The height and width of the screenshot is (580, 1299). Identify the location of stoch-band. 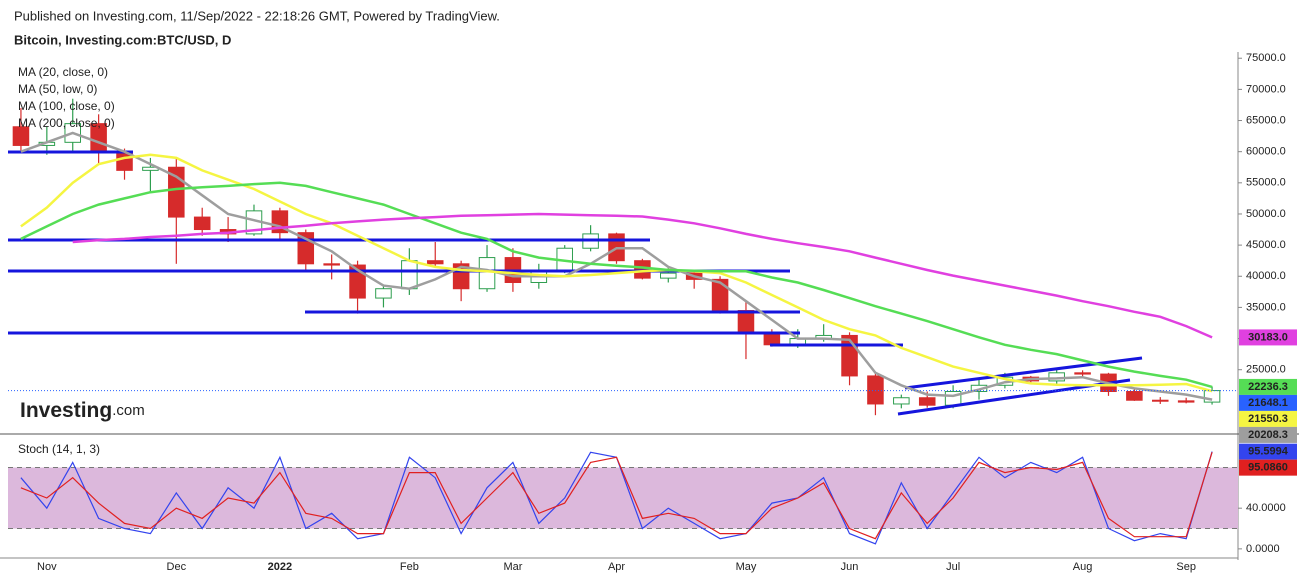
(623, 498).